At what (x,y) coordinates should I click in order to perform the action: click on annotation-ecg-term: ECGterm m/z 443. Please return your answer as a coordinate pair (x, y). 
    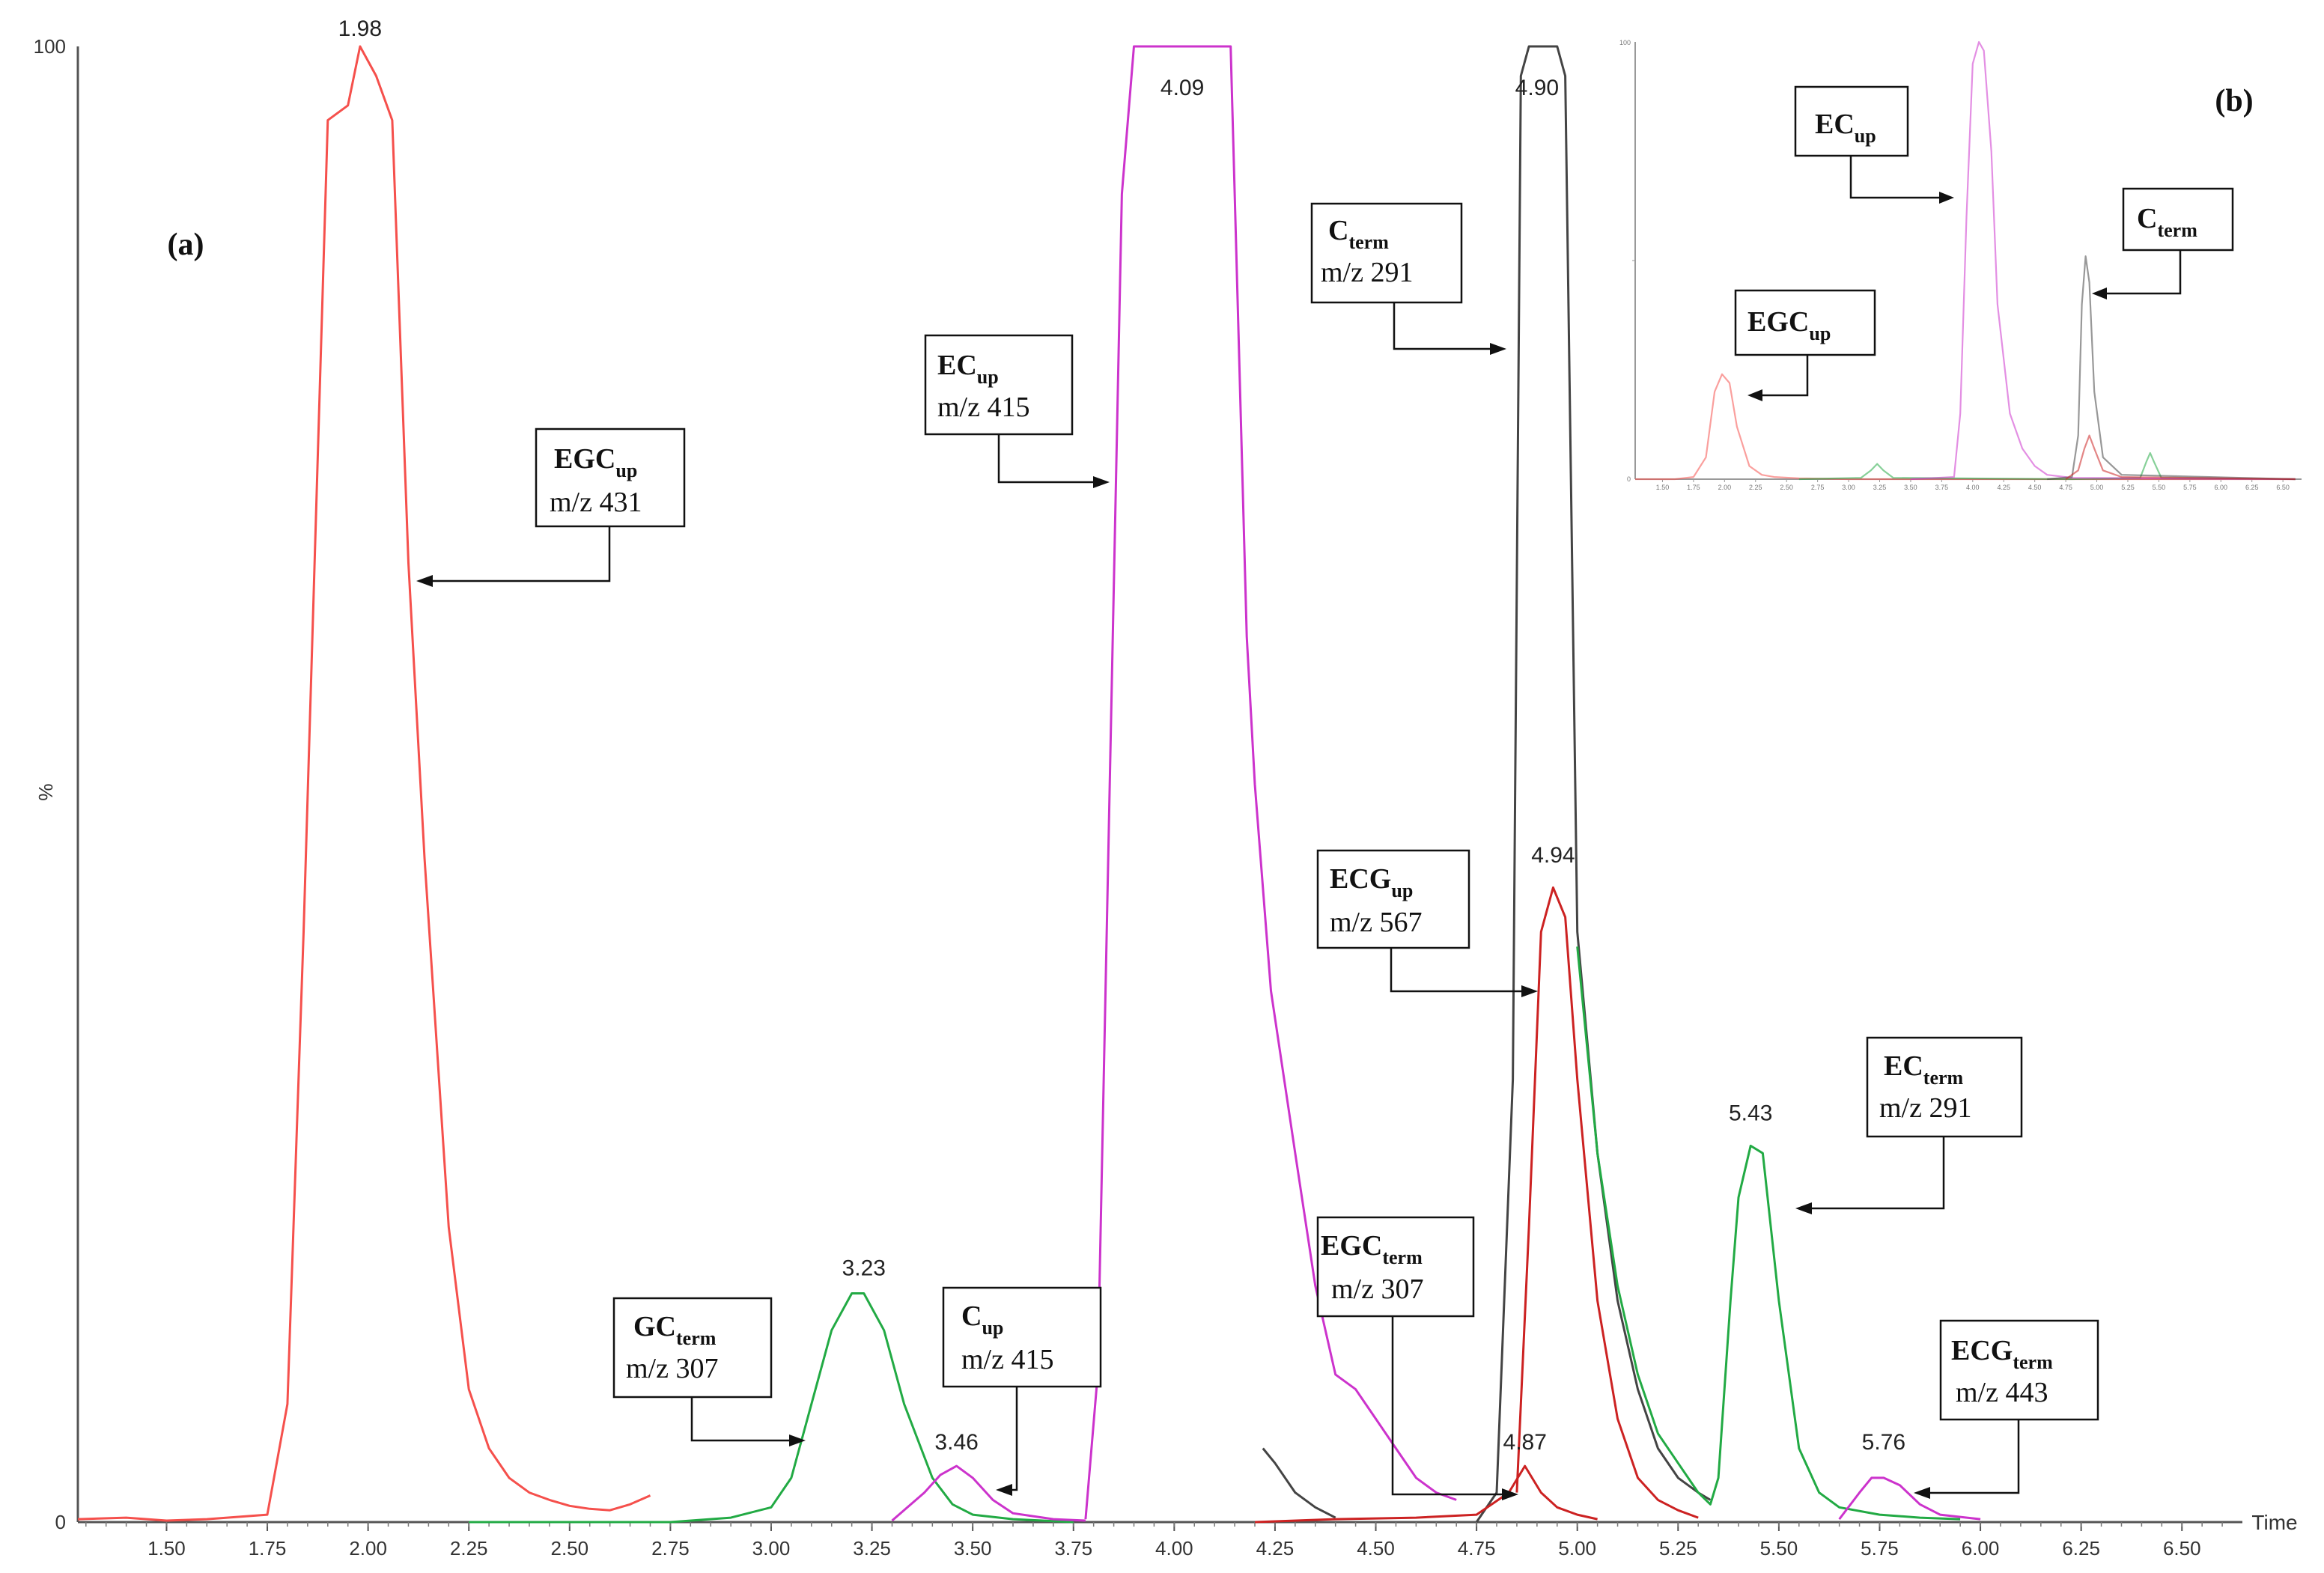
    Looking at the image, I should click on (2006, 1409).